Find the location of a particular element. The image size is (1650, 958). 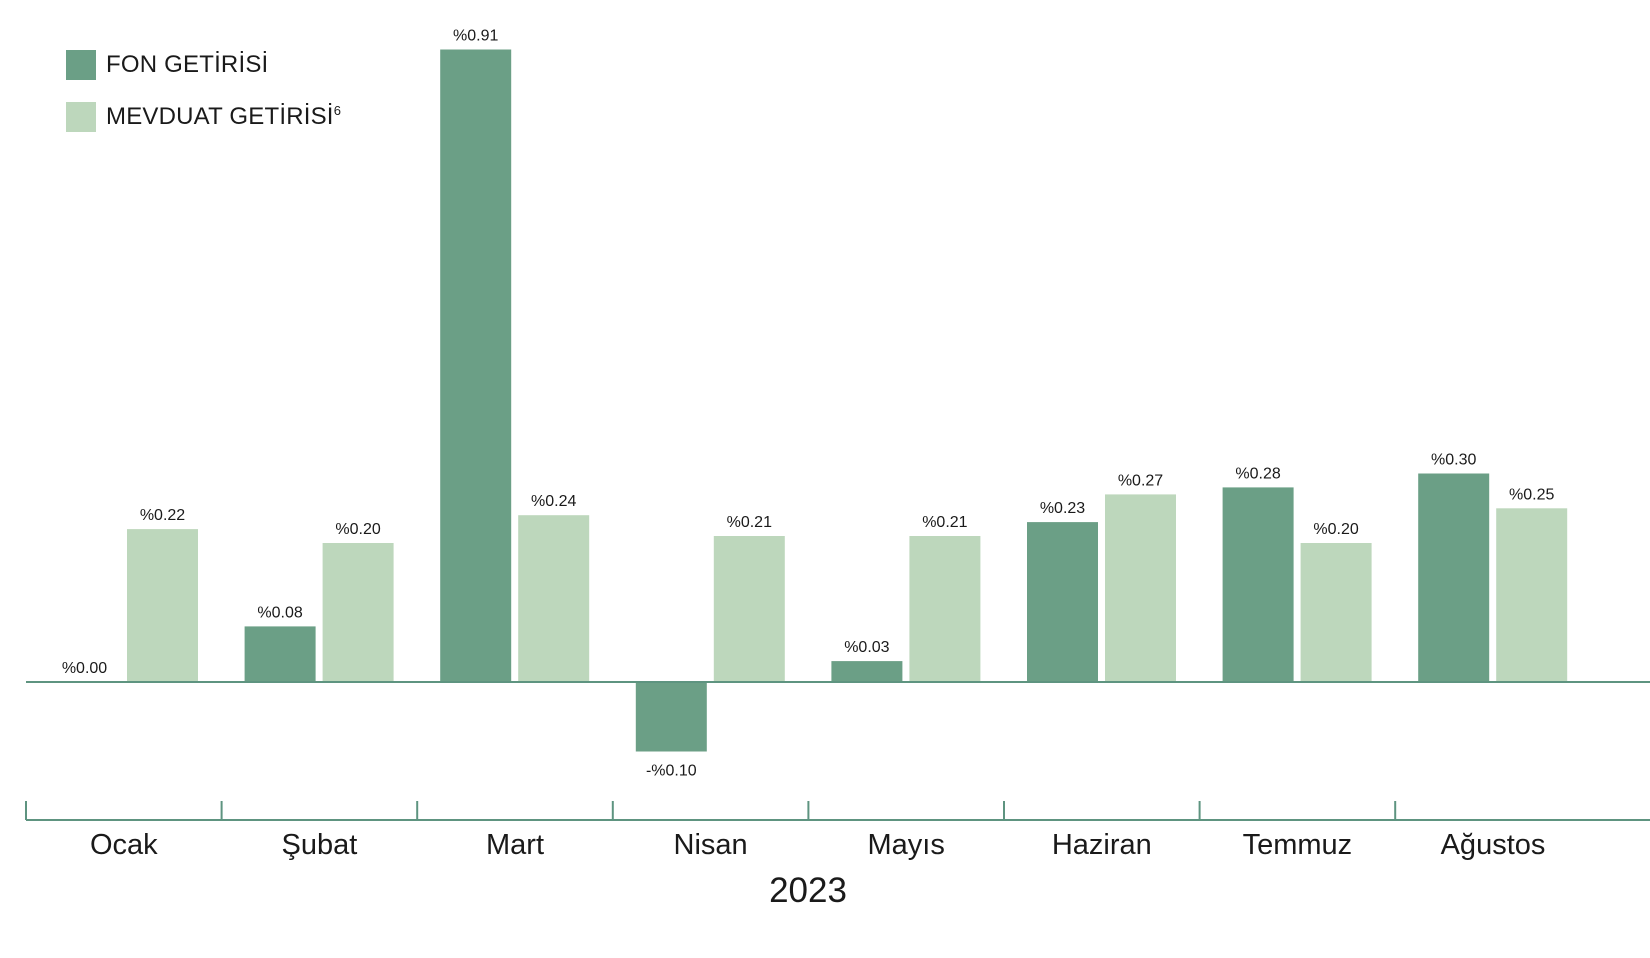

x-axis-title: 2023 is located at coordinates (808, 890).